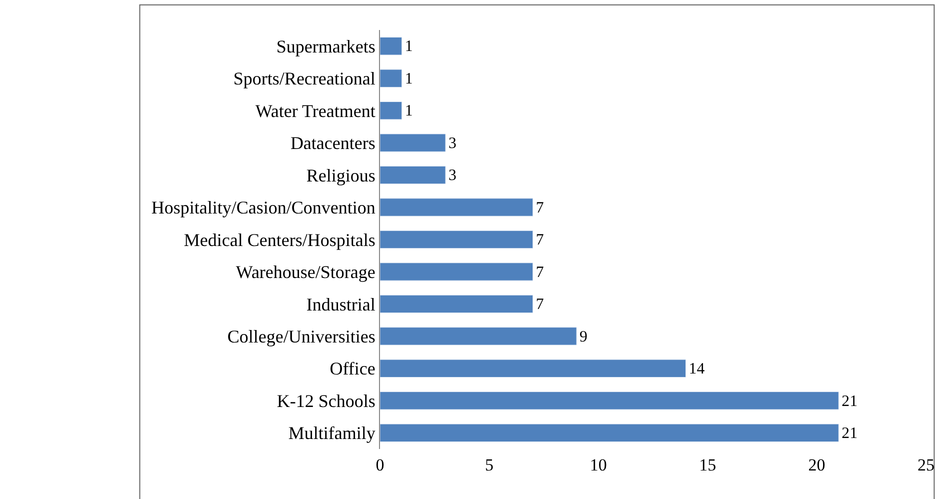  I want to click on x-tick-label: 20, so click(817, 464).